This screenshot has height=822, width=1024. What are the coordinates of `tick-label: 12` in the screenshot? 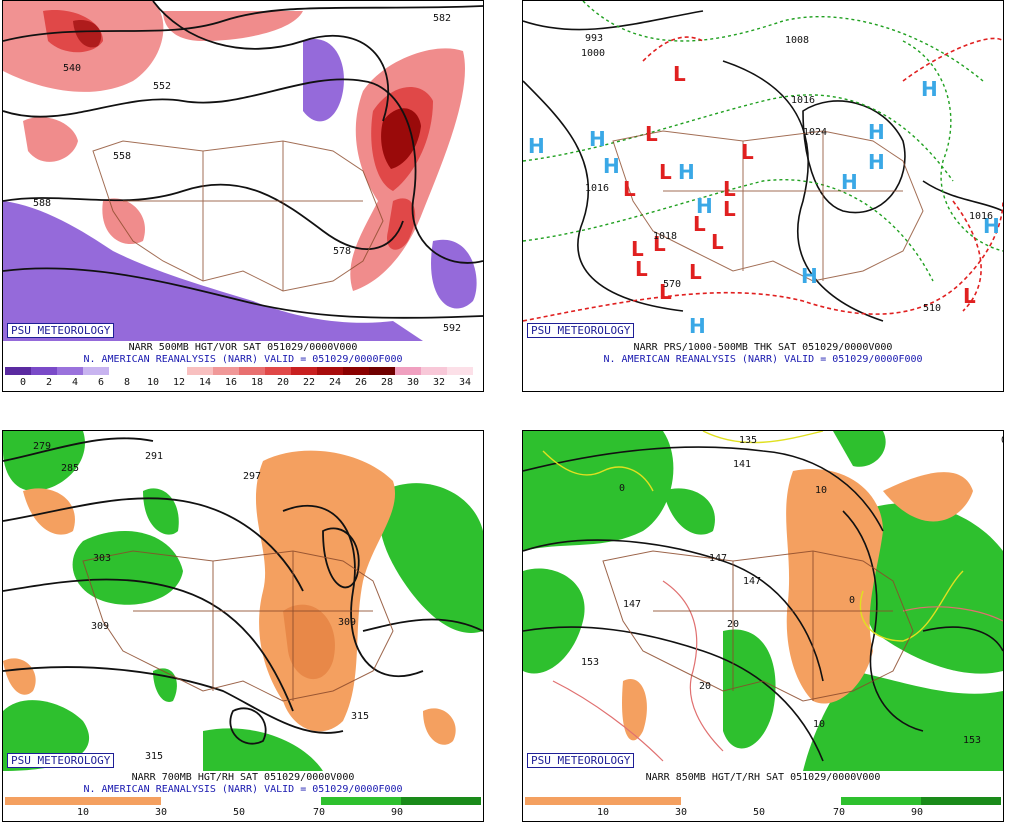 It's located at (179, 382).